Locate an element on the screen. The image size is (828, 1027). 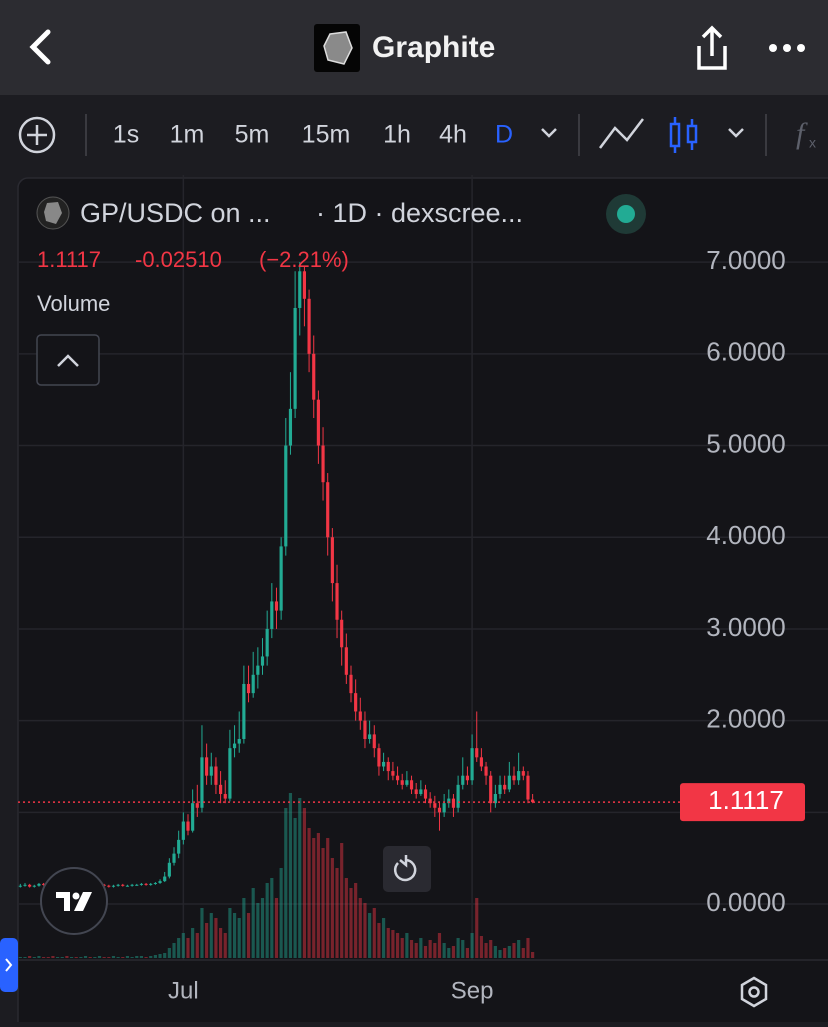
more-button is located at coordinates (787, 48).